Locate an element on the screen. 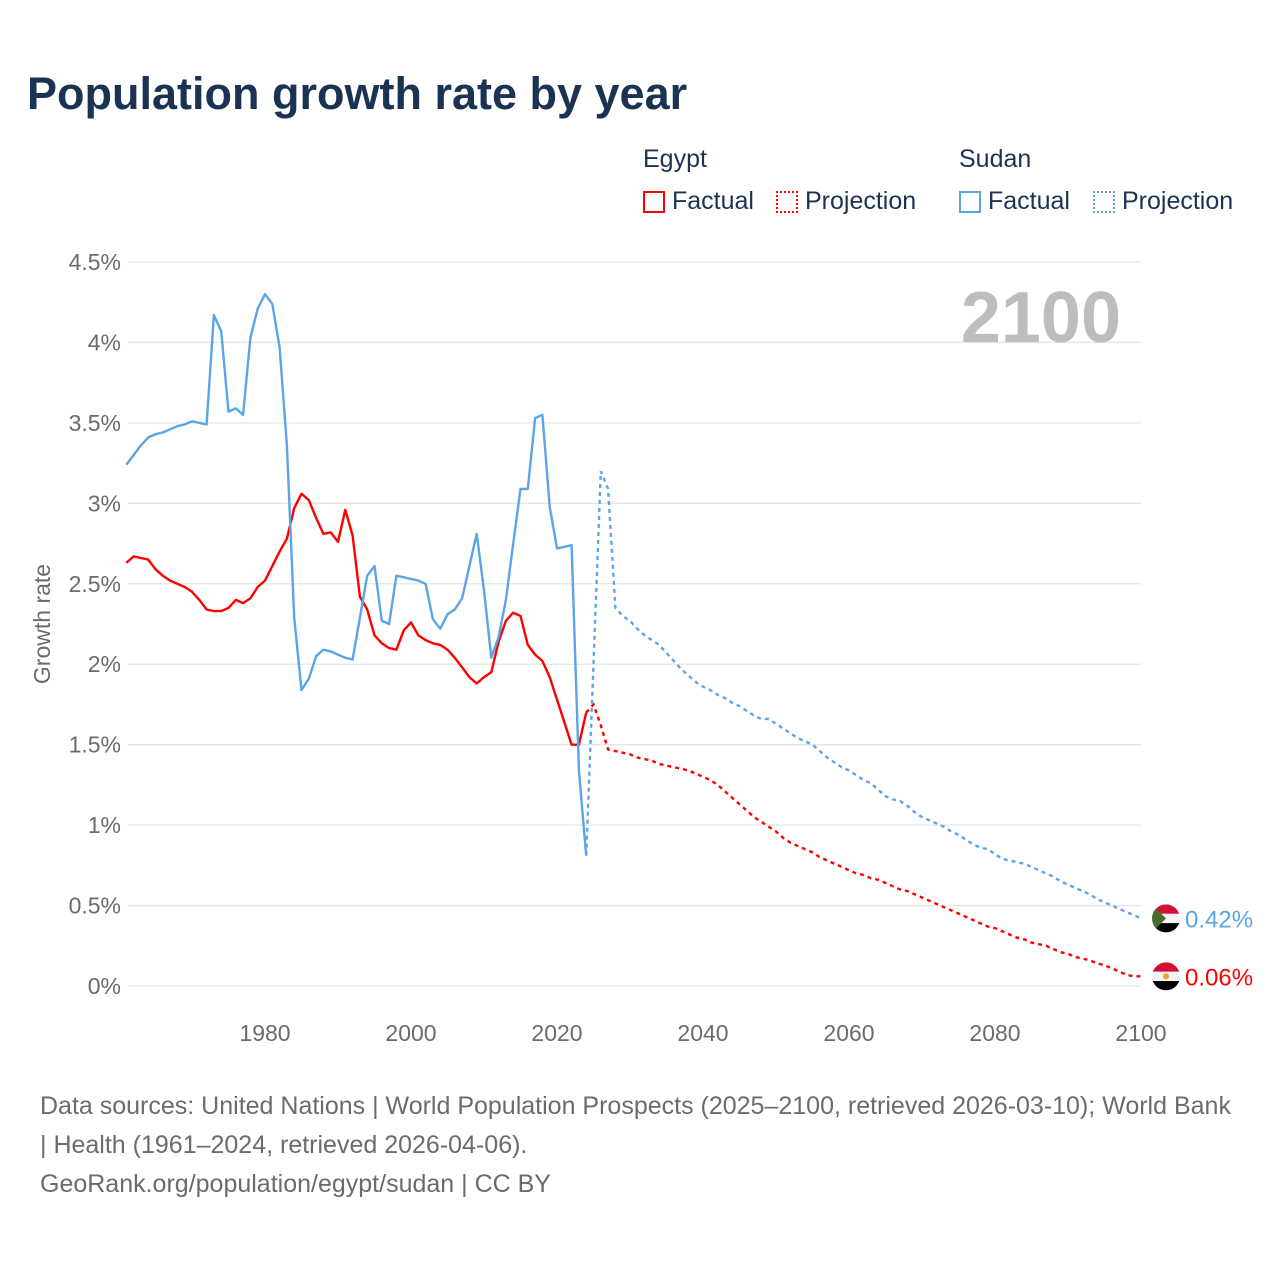  flag-sudan-icon is located at coordinates (1166, 918).